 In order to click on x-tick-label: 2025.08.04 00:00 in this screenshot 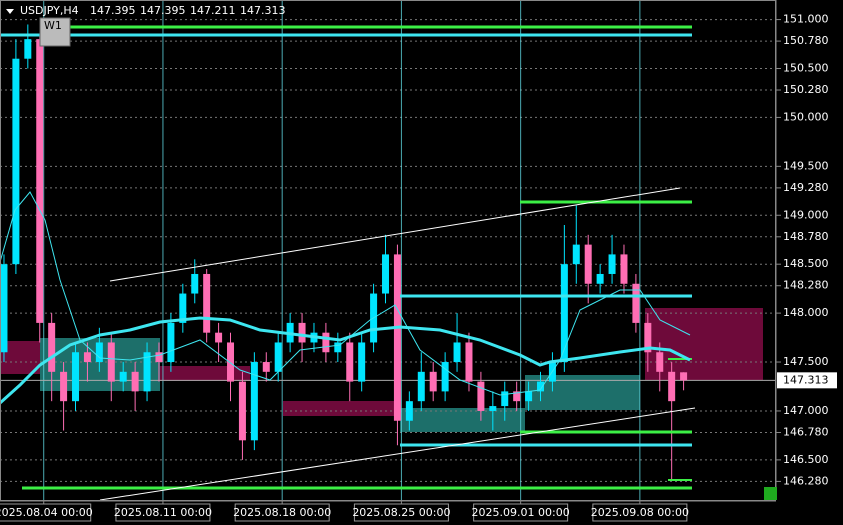, I will do `click(46, 512)`.